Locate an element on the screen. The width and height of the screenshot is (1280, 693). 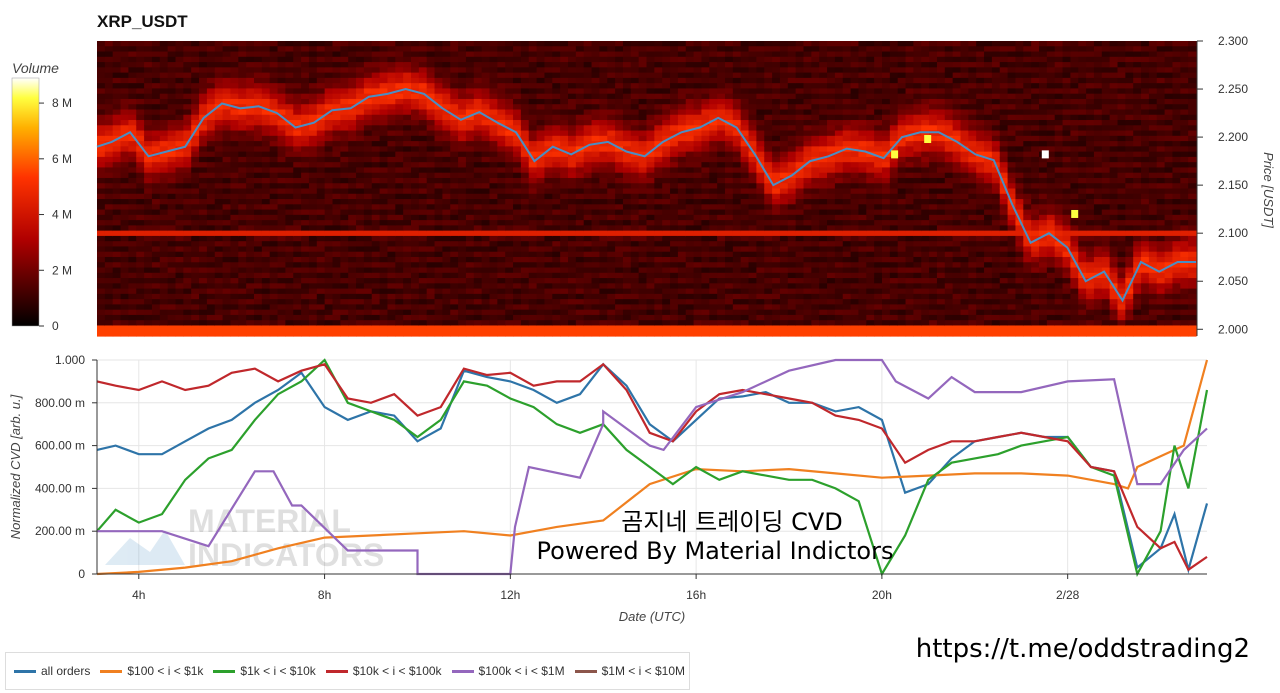
cvd-x-tick-label: 2/28 is located at coordinates (1068, 595).